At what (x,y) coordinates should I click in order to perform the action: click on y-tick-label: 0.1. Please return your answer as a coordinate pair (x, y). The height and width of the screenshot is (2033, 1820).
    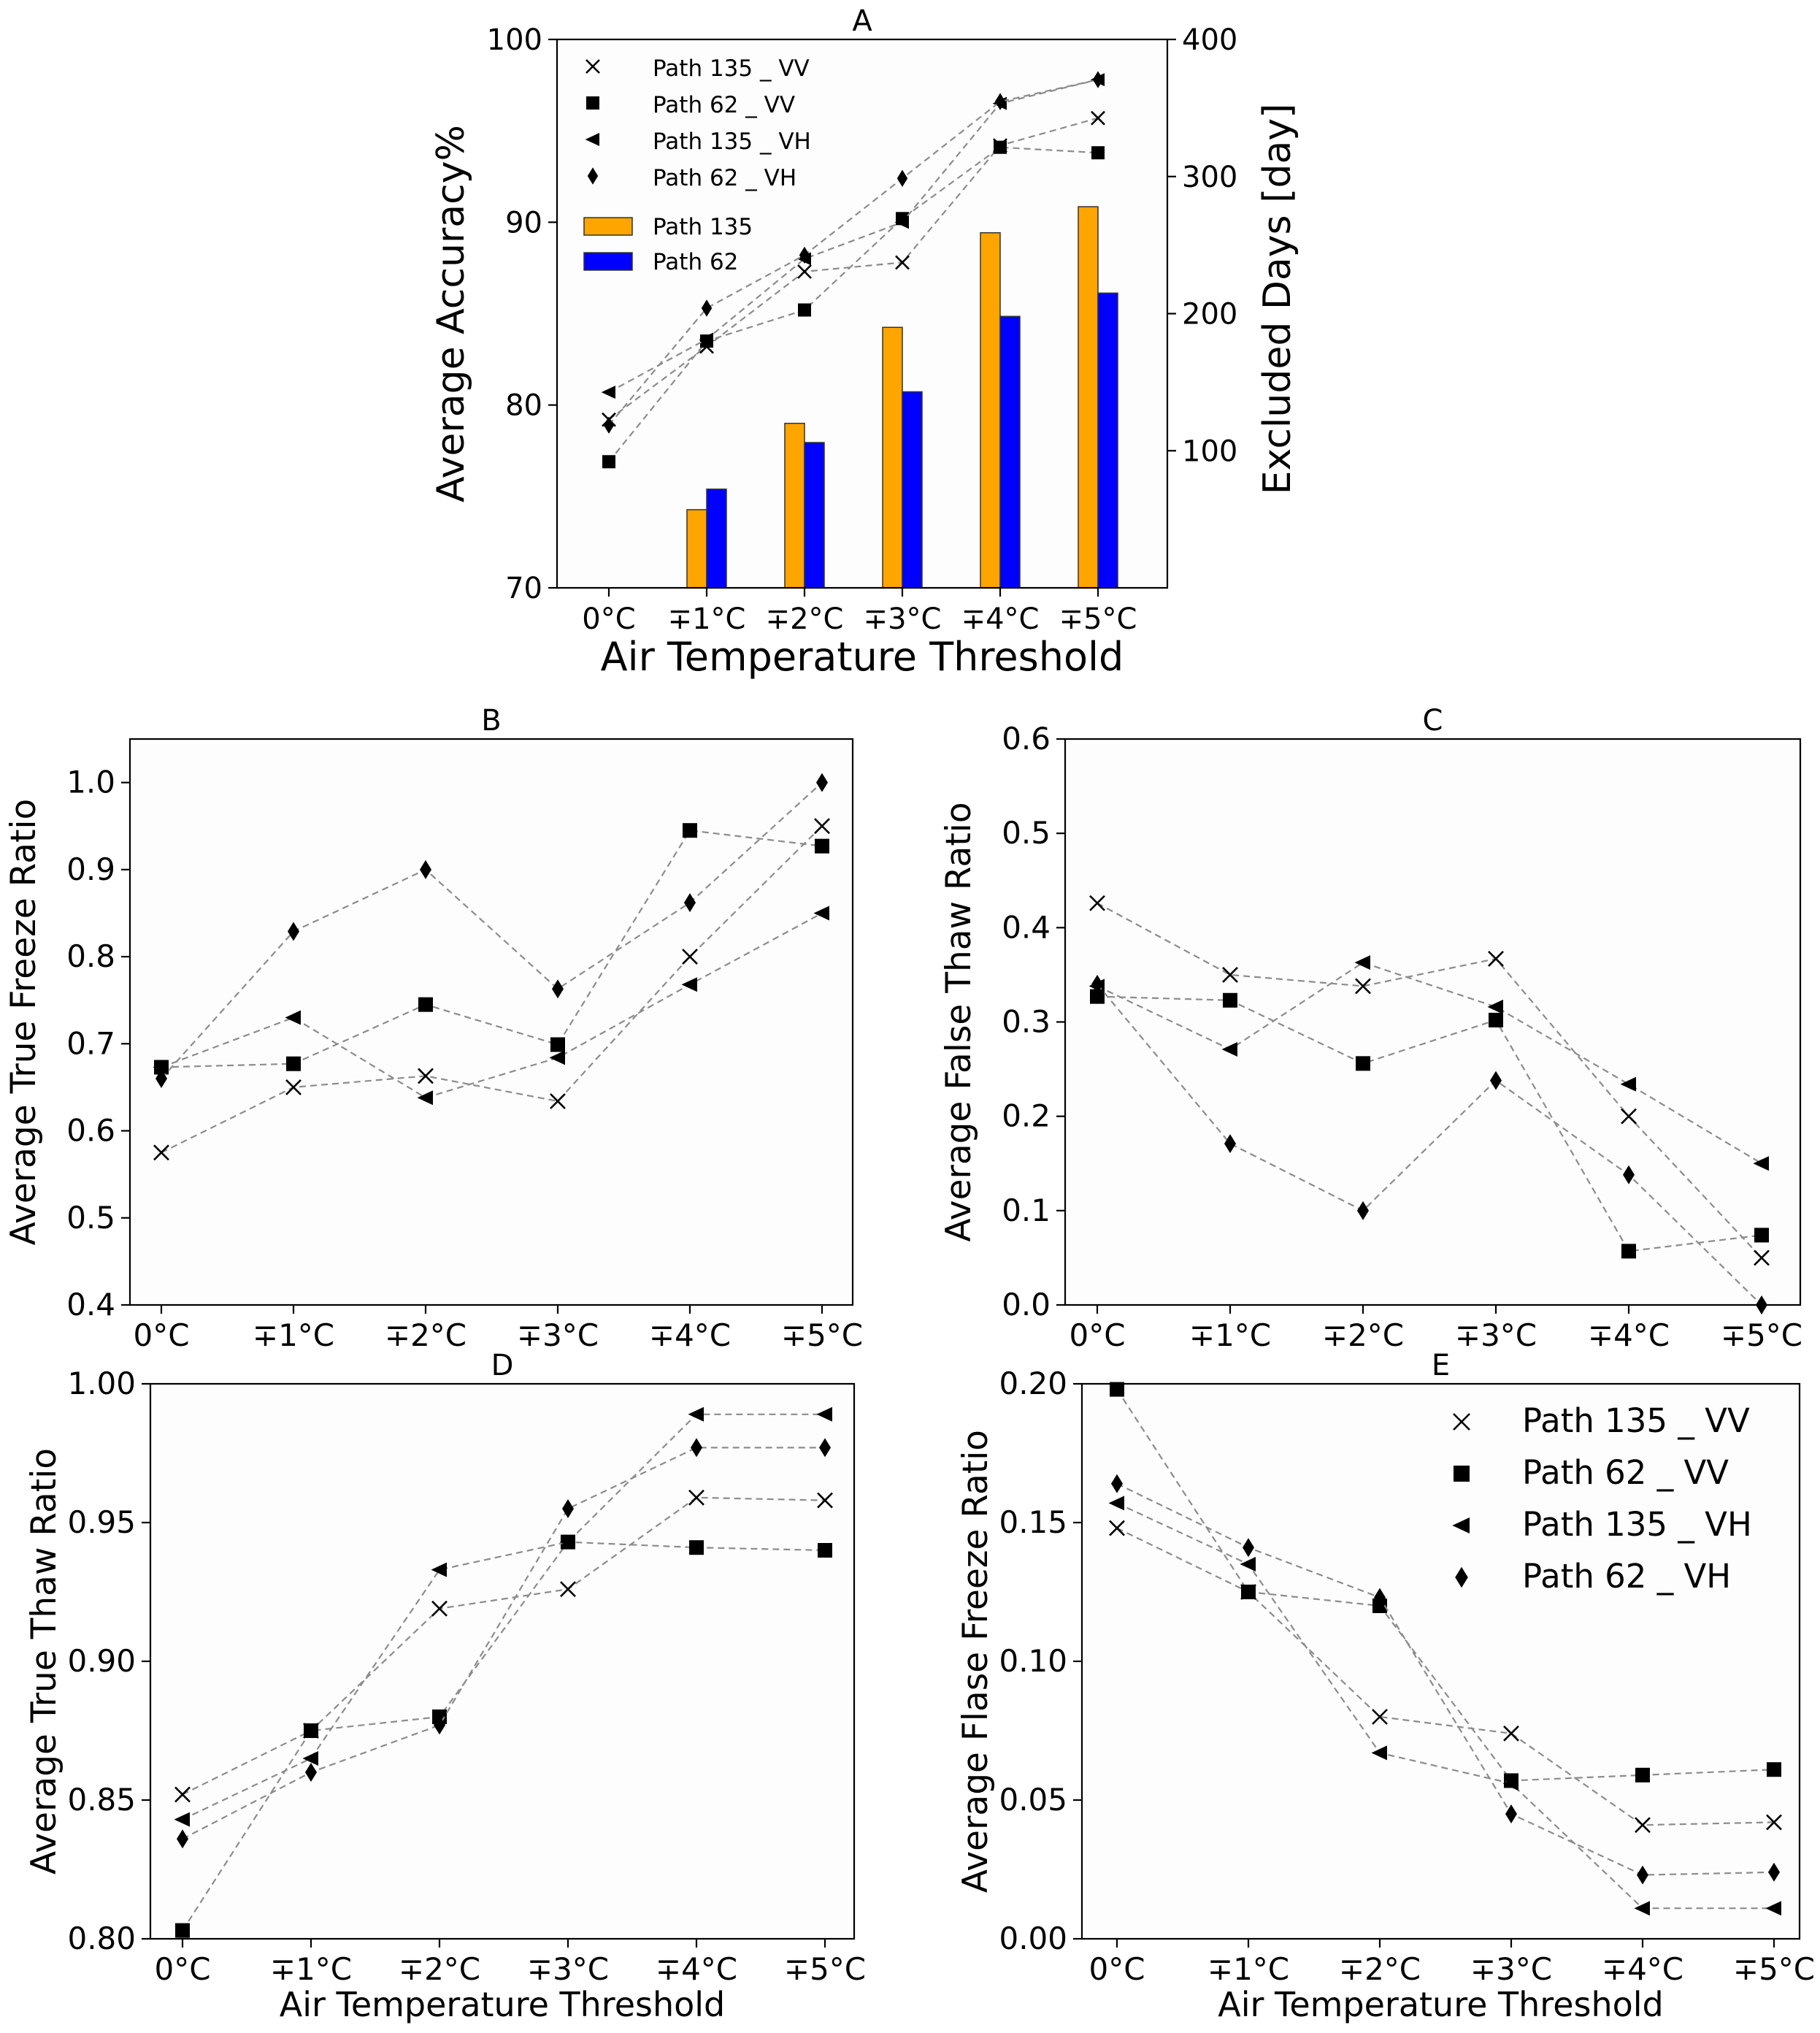
    Looking at the image, I should click on (1026, 1210).